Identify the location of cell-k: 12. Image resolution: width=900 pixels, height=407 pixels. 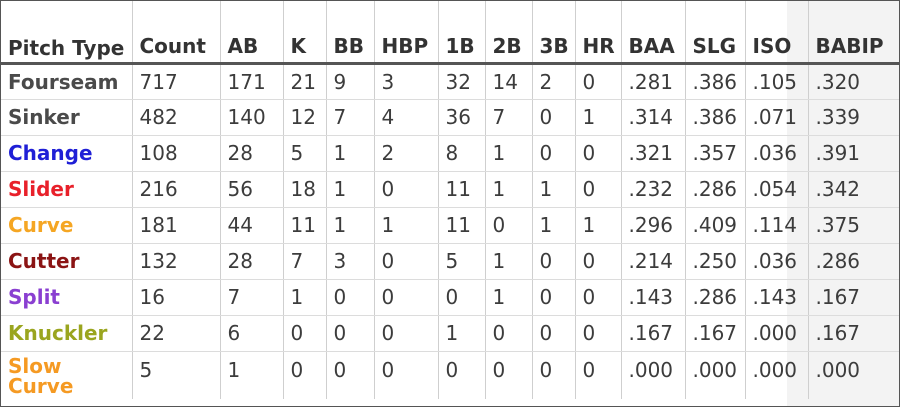
(305, 117).